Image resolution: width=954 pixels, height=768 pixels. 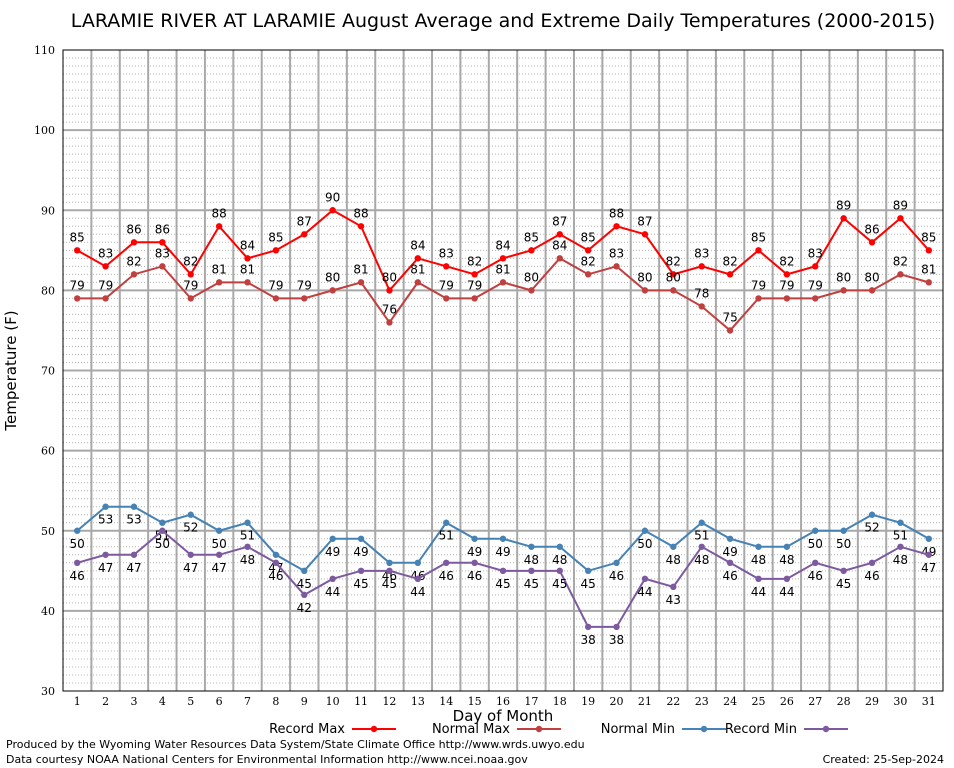 What do you see at coordinates (872, 701) in the screenshot?
I see `x-tick-label: 29` at bounding box center [872, 701].